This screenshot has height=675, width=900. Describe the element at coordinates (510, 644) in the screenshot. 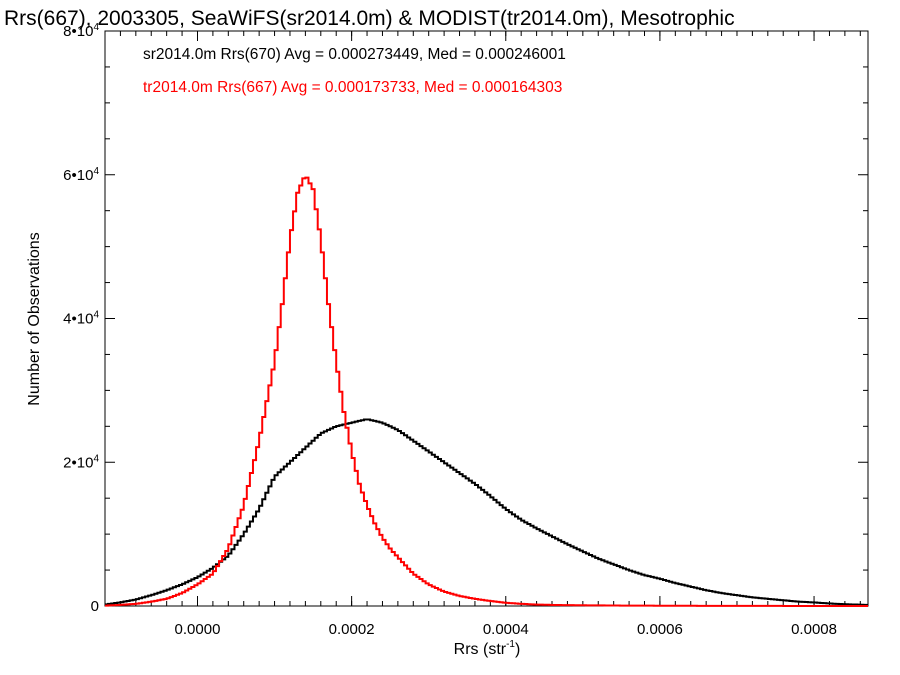

I see `x-axis-label-superscript: -1` at that location.